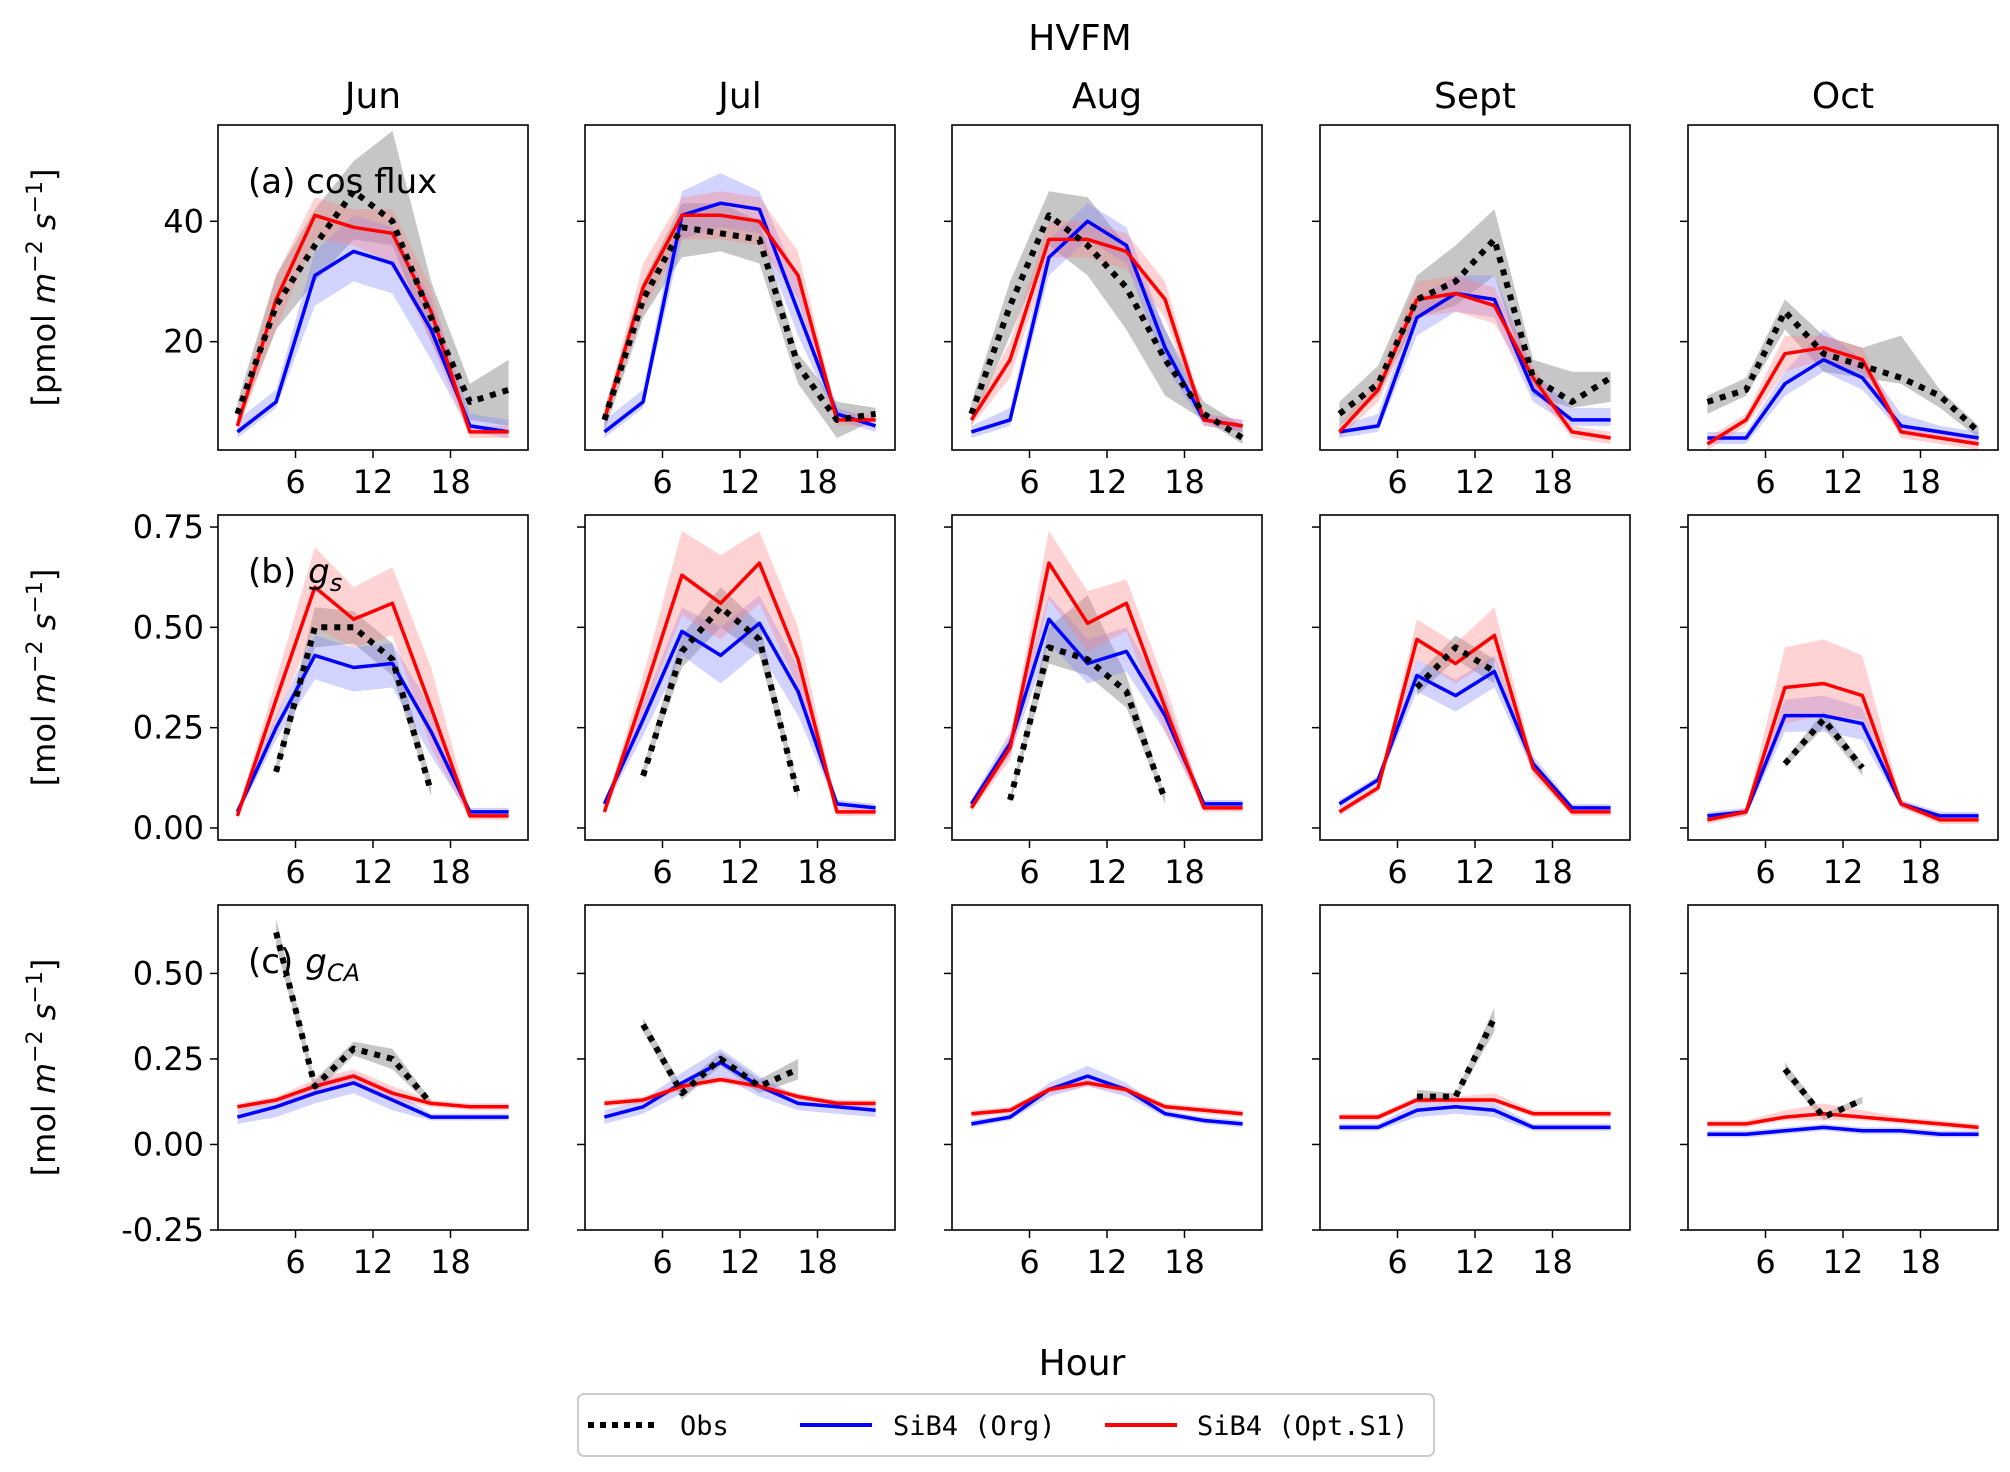 Image resolution: width=2010 pixels, height=1472 pixels. I want to click on legend-frame, so click(1006, 1425).